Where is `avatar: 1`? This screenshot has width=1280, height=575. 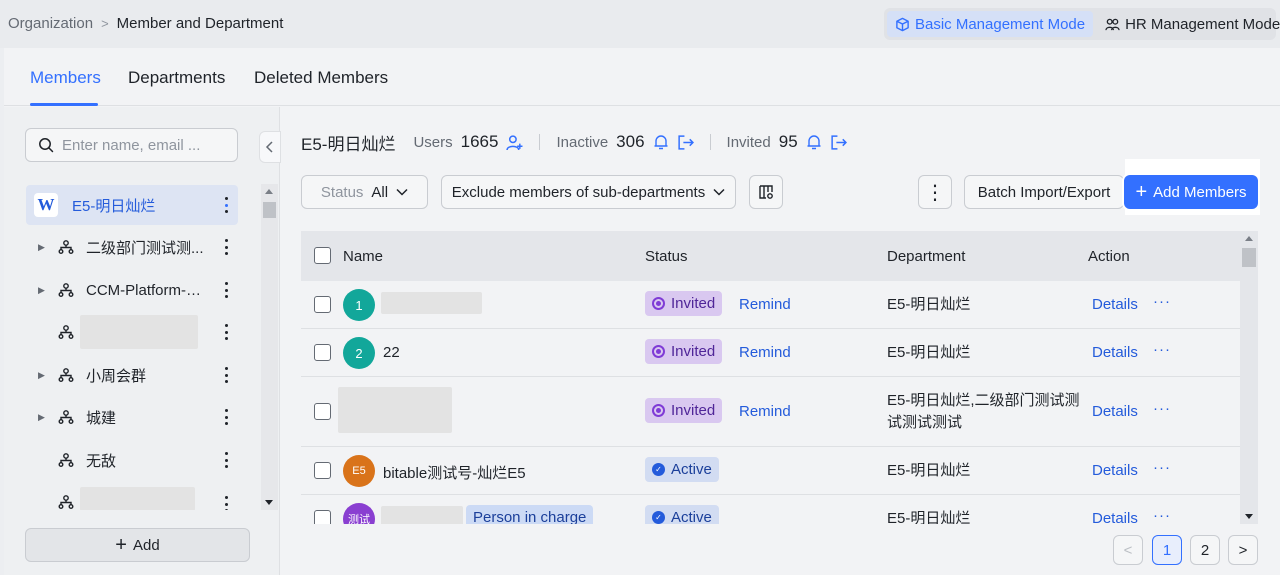
avatar: 1 is located at coordinates (359, 305).